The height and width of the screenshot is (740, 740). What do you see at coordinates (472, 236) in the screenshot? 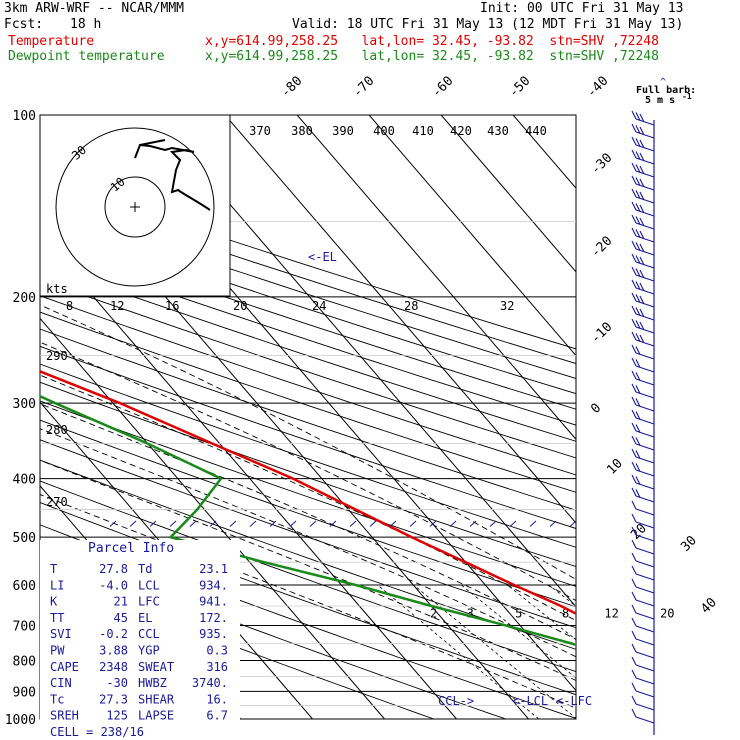
I see `isotherm-line` at bounding box center [472, 236].